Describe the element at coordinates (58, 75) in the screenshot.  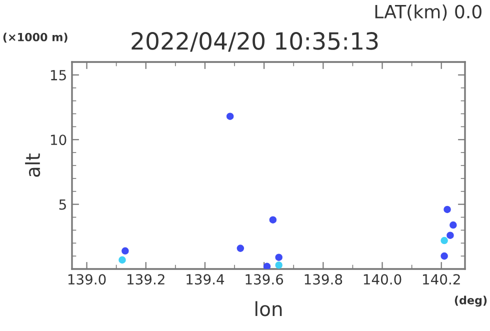
I see `y-tick-label: 15` at that location.